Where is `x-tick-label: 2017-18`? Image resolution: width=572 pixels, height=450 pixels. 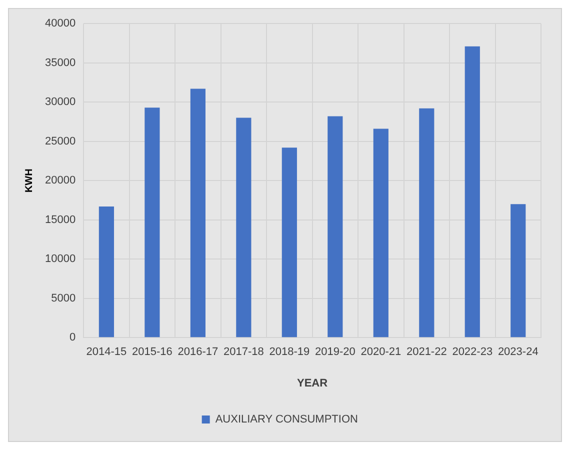
x-tick-label: 2017-18 is located at coordinates (243, 352).